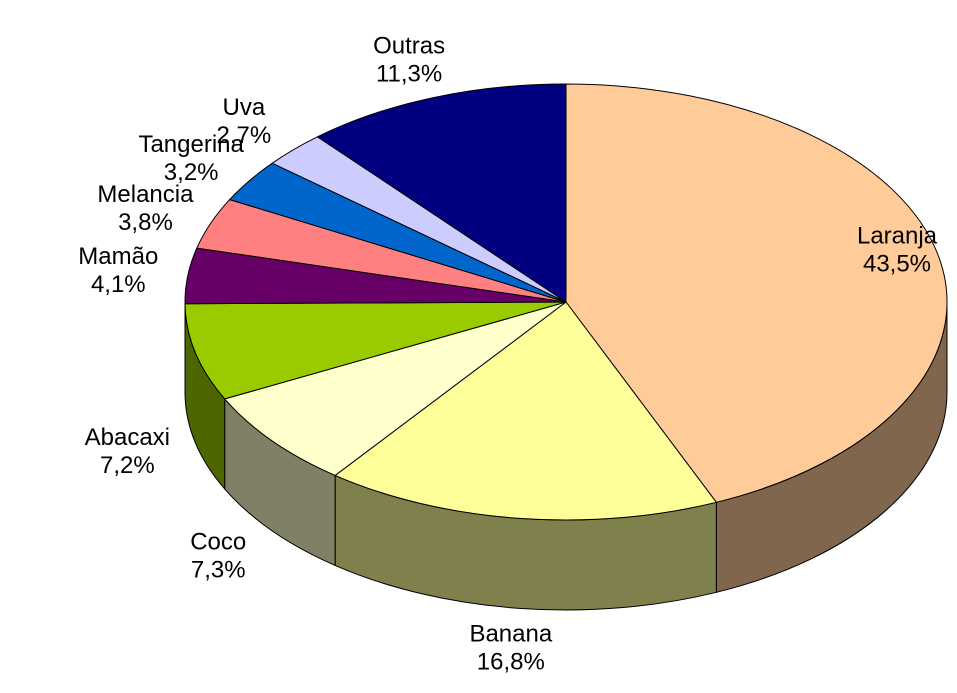 The image size is (957, 693). What do you see at coordinates (118, 256) in the screenshot?
I see `slice-label: Mamão` at bounding box center [118, 256].